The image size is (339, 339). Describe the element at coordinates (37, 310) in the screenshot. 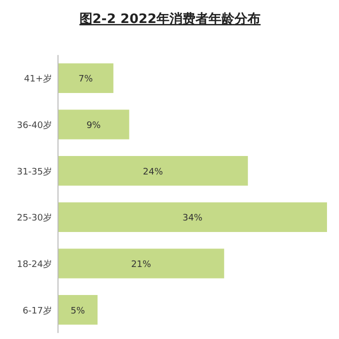

I see `y-tick-label: 6-17岁` at that location.